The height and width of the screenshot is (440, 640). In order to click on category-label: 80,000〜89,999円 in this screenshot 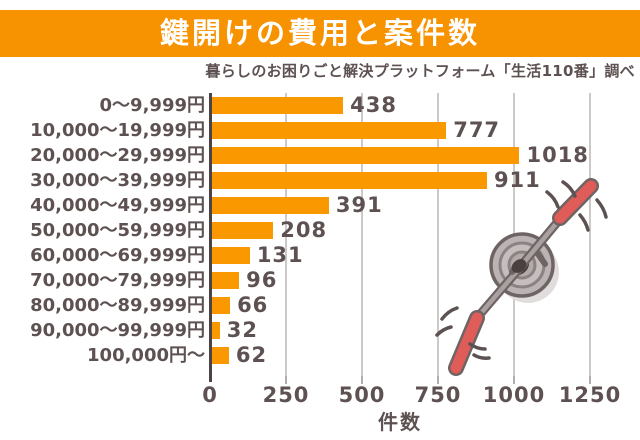, I will do `click(117, 305)`.